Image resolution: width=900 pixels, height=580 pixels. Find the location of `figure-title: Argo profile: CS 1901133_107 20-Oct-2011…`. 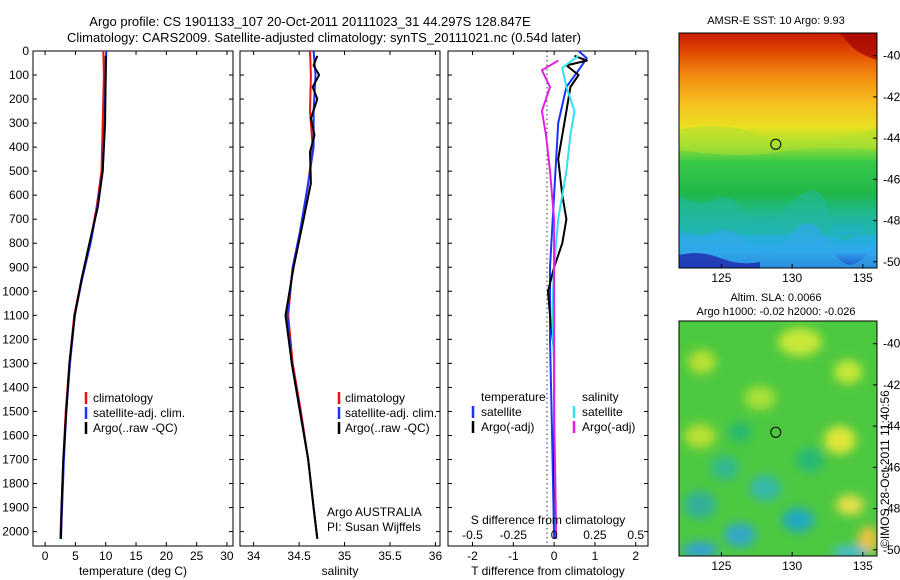

figure-title: Argo profile: CS 1901133_107 20-Oct-2011… is located at coordinates (310, 21).